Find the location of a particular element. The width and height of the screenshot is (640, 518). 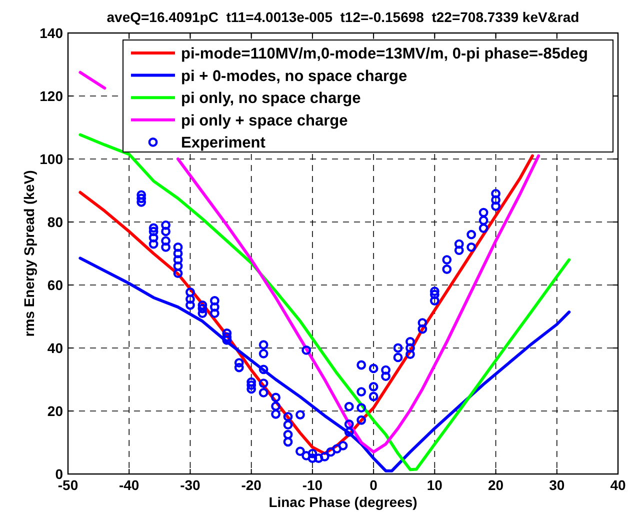

y-axis-title: rms Energy Spread (keV) is located at coordinates (29, 253).